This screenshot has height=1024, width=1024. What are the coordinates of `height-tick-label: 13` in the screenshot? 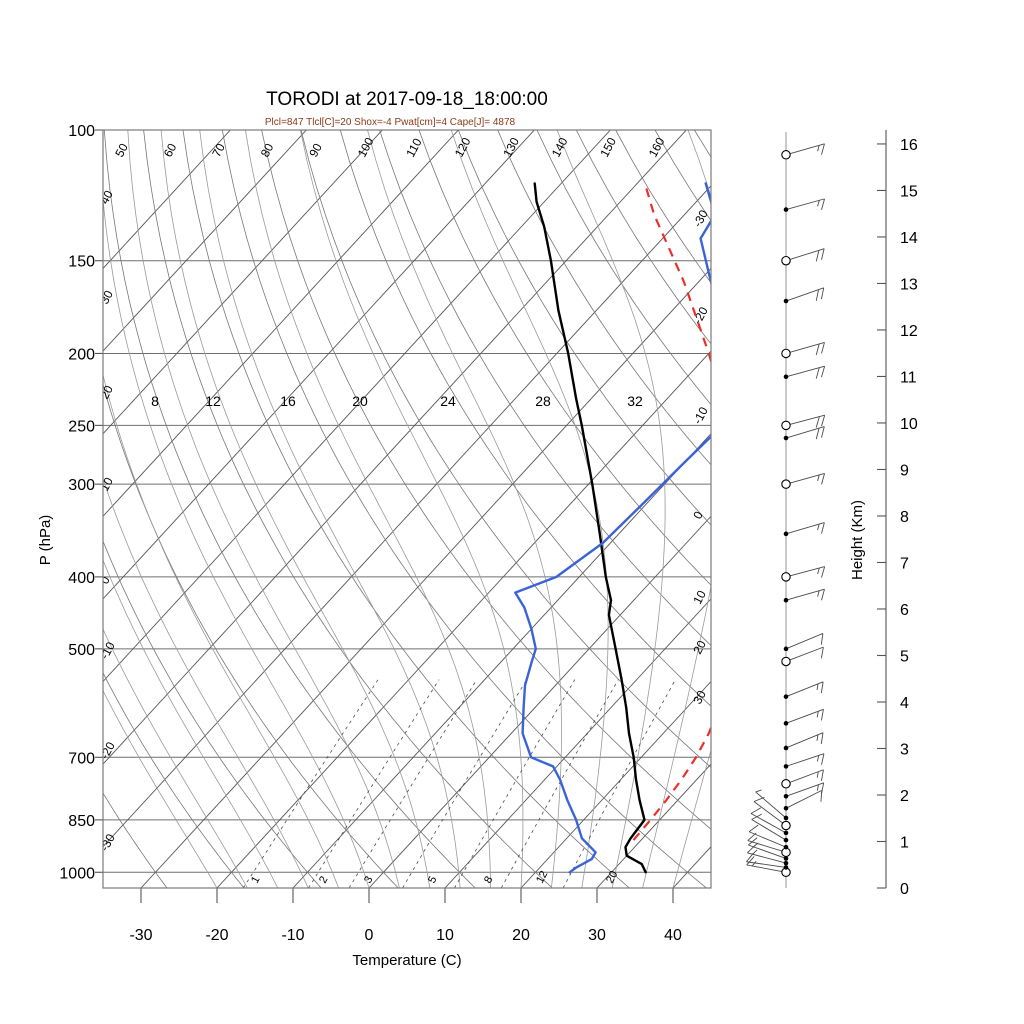 It's located at (909, 284).